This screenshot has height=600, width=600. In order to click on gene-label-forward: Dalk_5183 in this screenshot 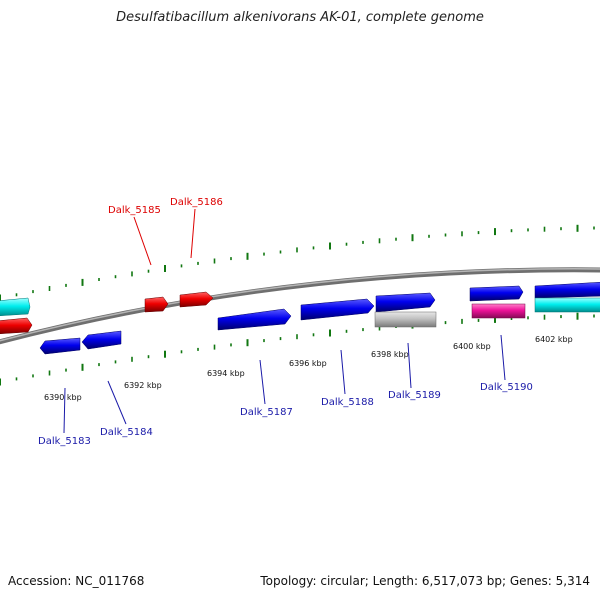, I will do `click(64, 441)`.